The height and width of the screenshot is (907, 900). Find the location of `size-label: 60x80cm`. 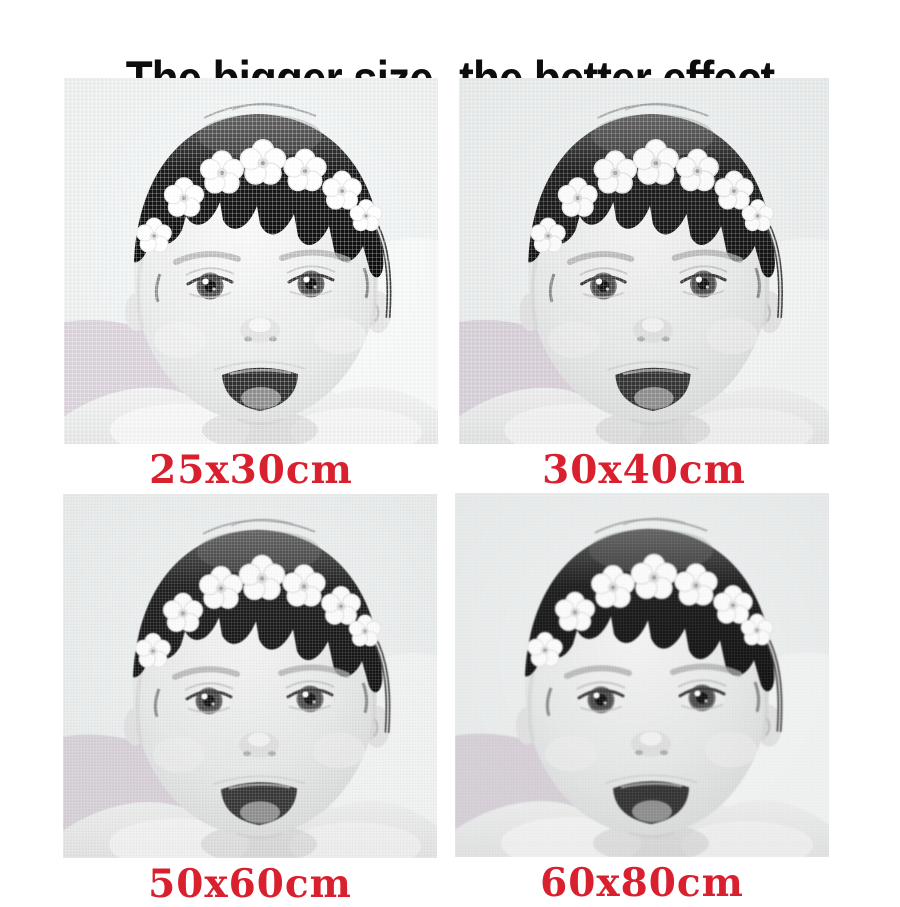

size-label: 60x80cm is located at coordinates (642, 883).